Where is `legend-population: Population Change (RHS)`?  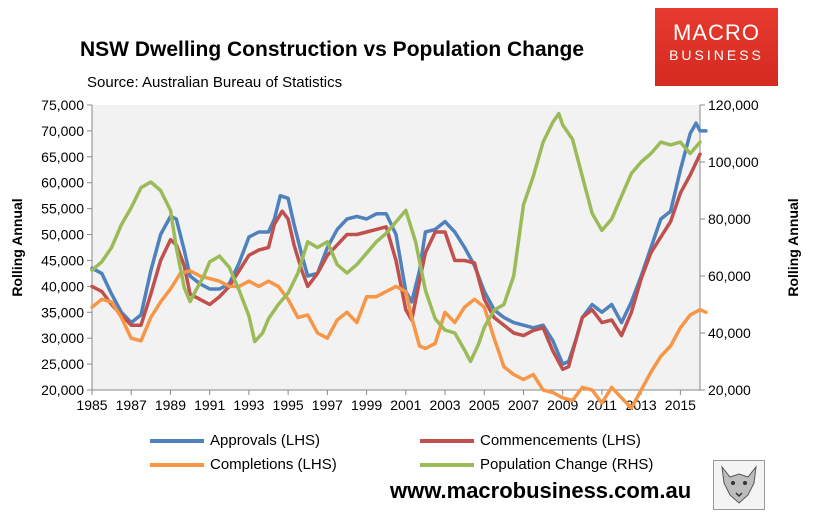
legend-population: Population Change (RHS) is located at coordinates (536, 464).